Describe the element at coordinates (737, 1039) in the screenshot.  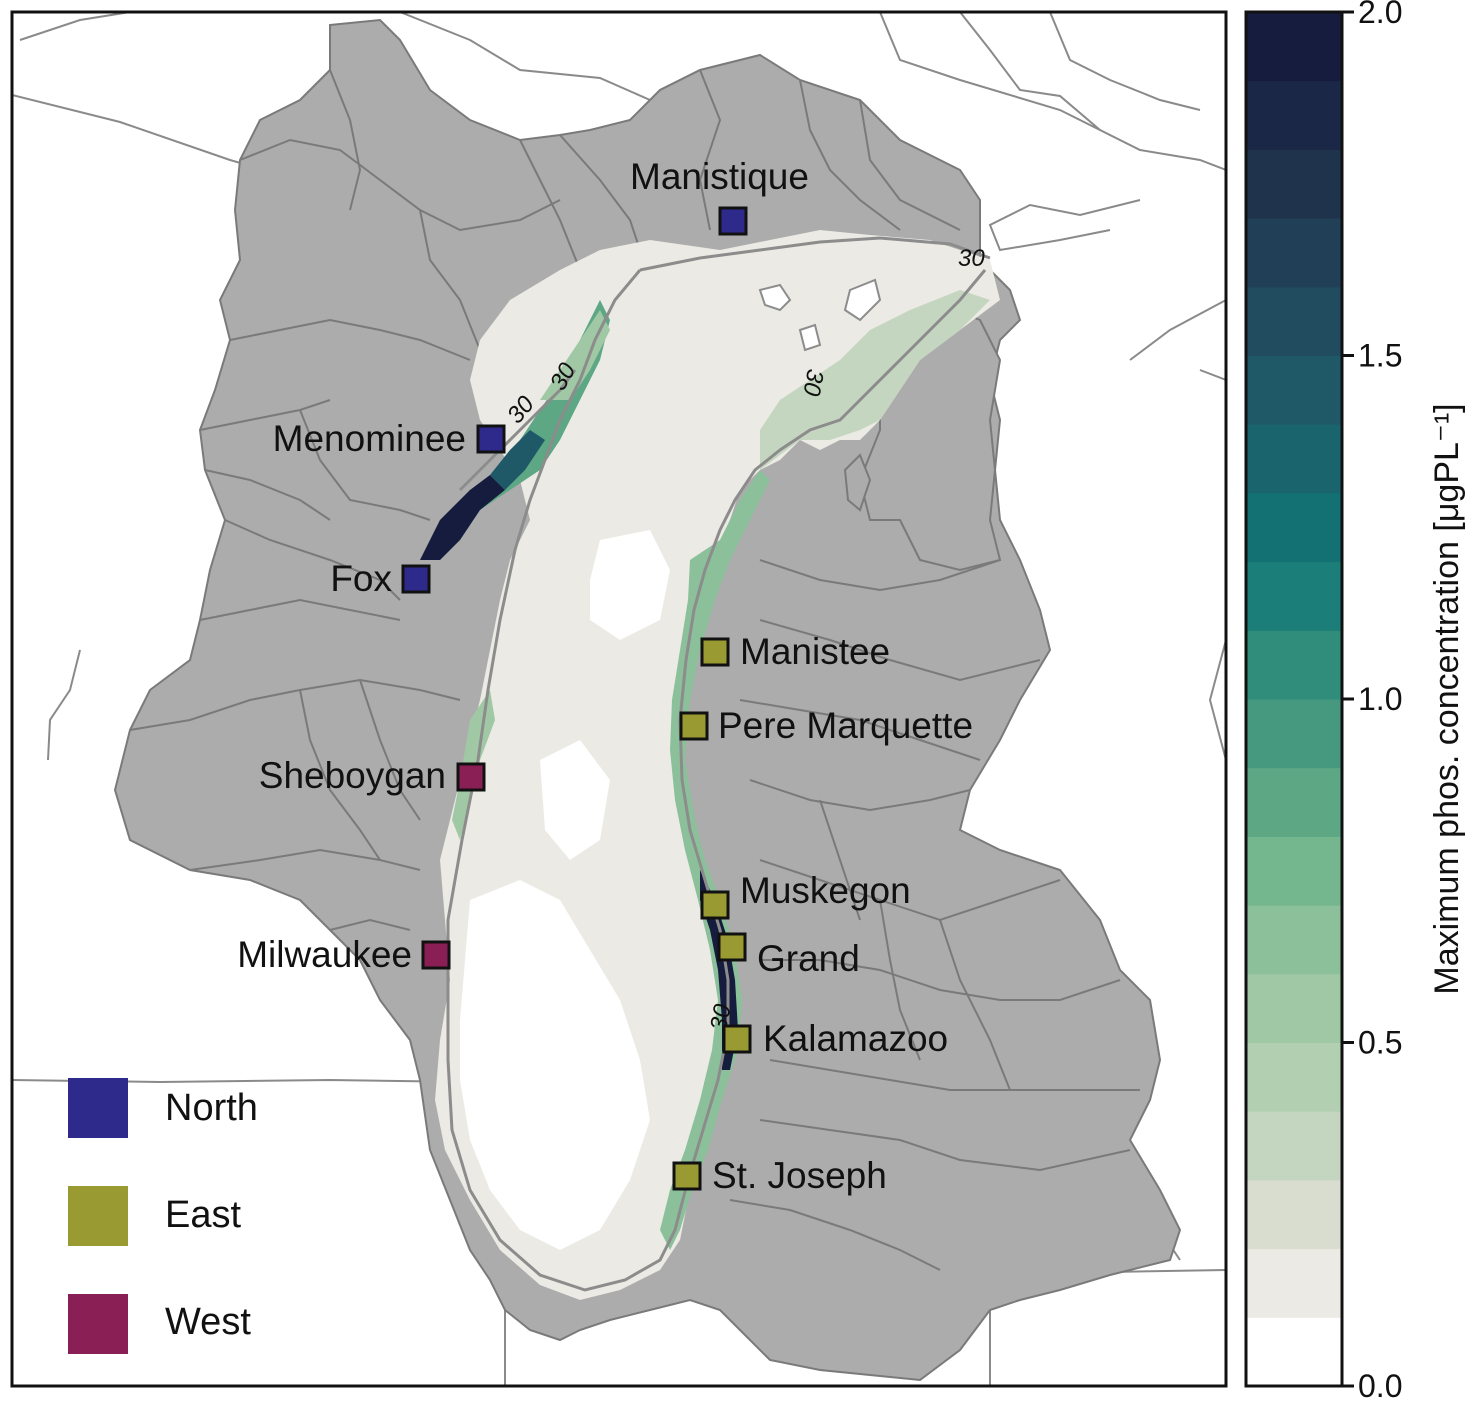
I see `marker-kalamazoo` at that location.